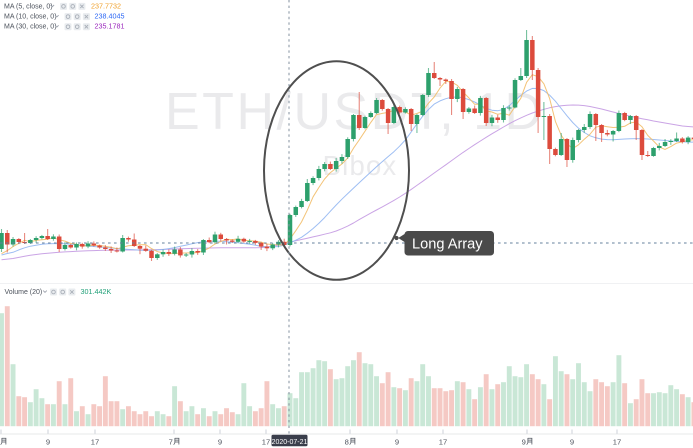 This screenshot has width=693, height=448. I want to click on svg-text: Bibox, so click(360, 165).